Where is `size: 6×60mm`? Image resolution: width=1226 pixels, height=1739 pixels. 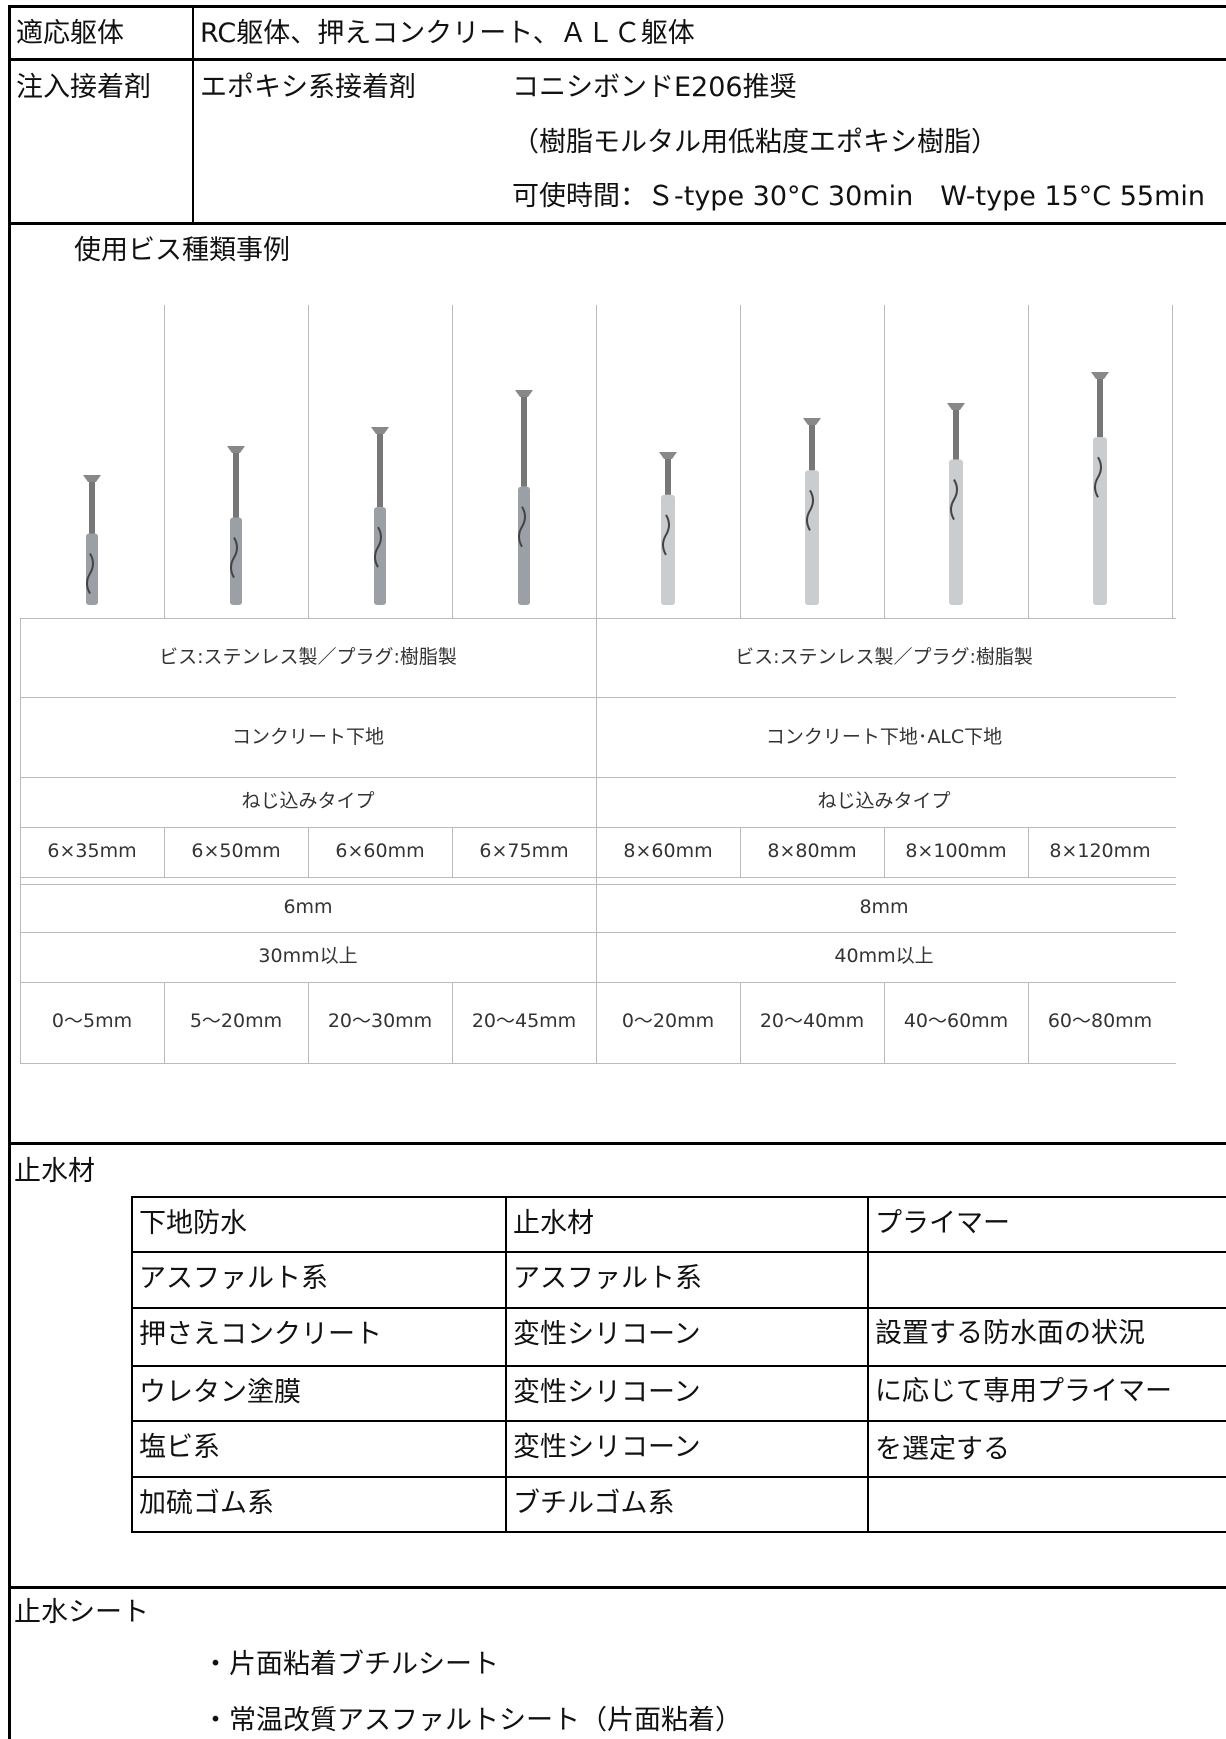
size: 6×60mm is located at coordinates (380, 851).